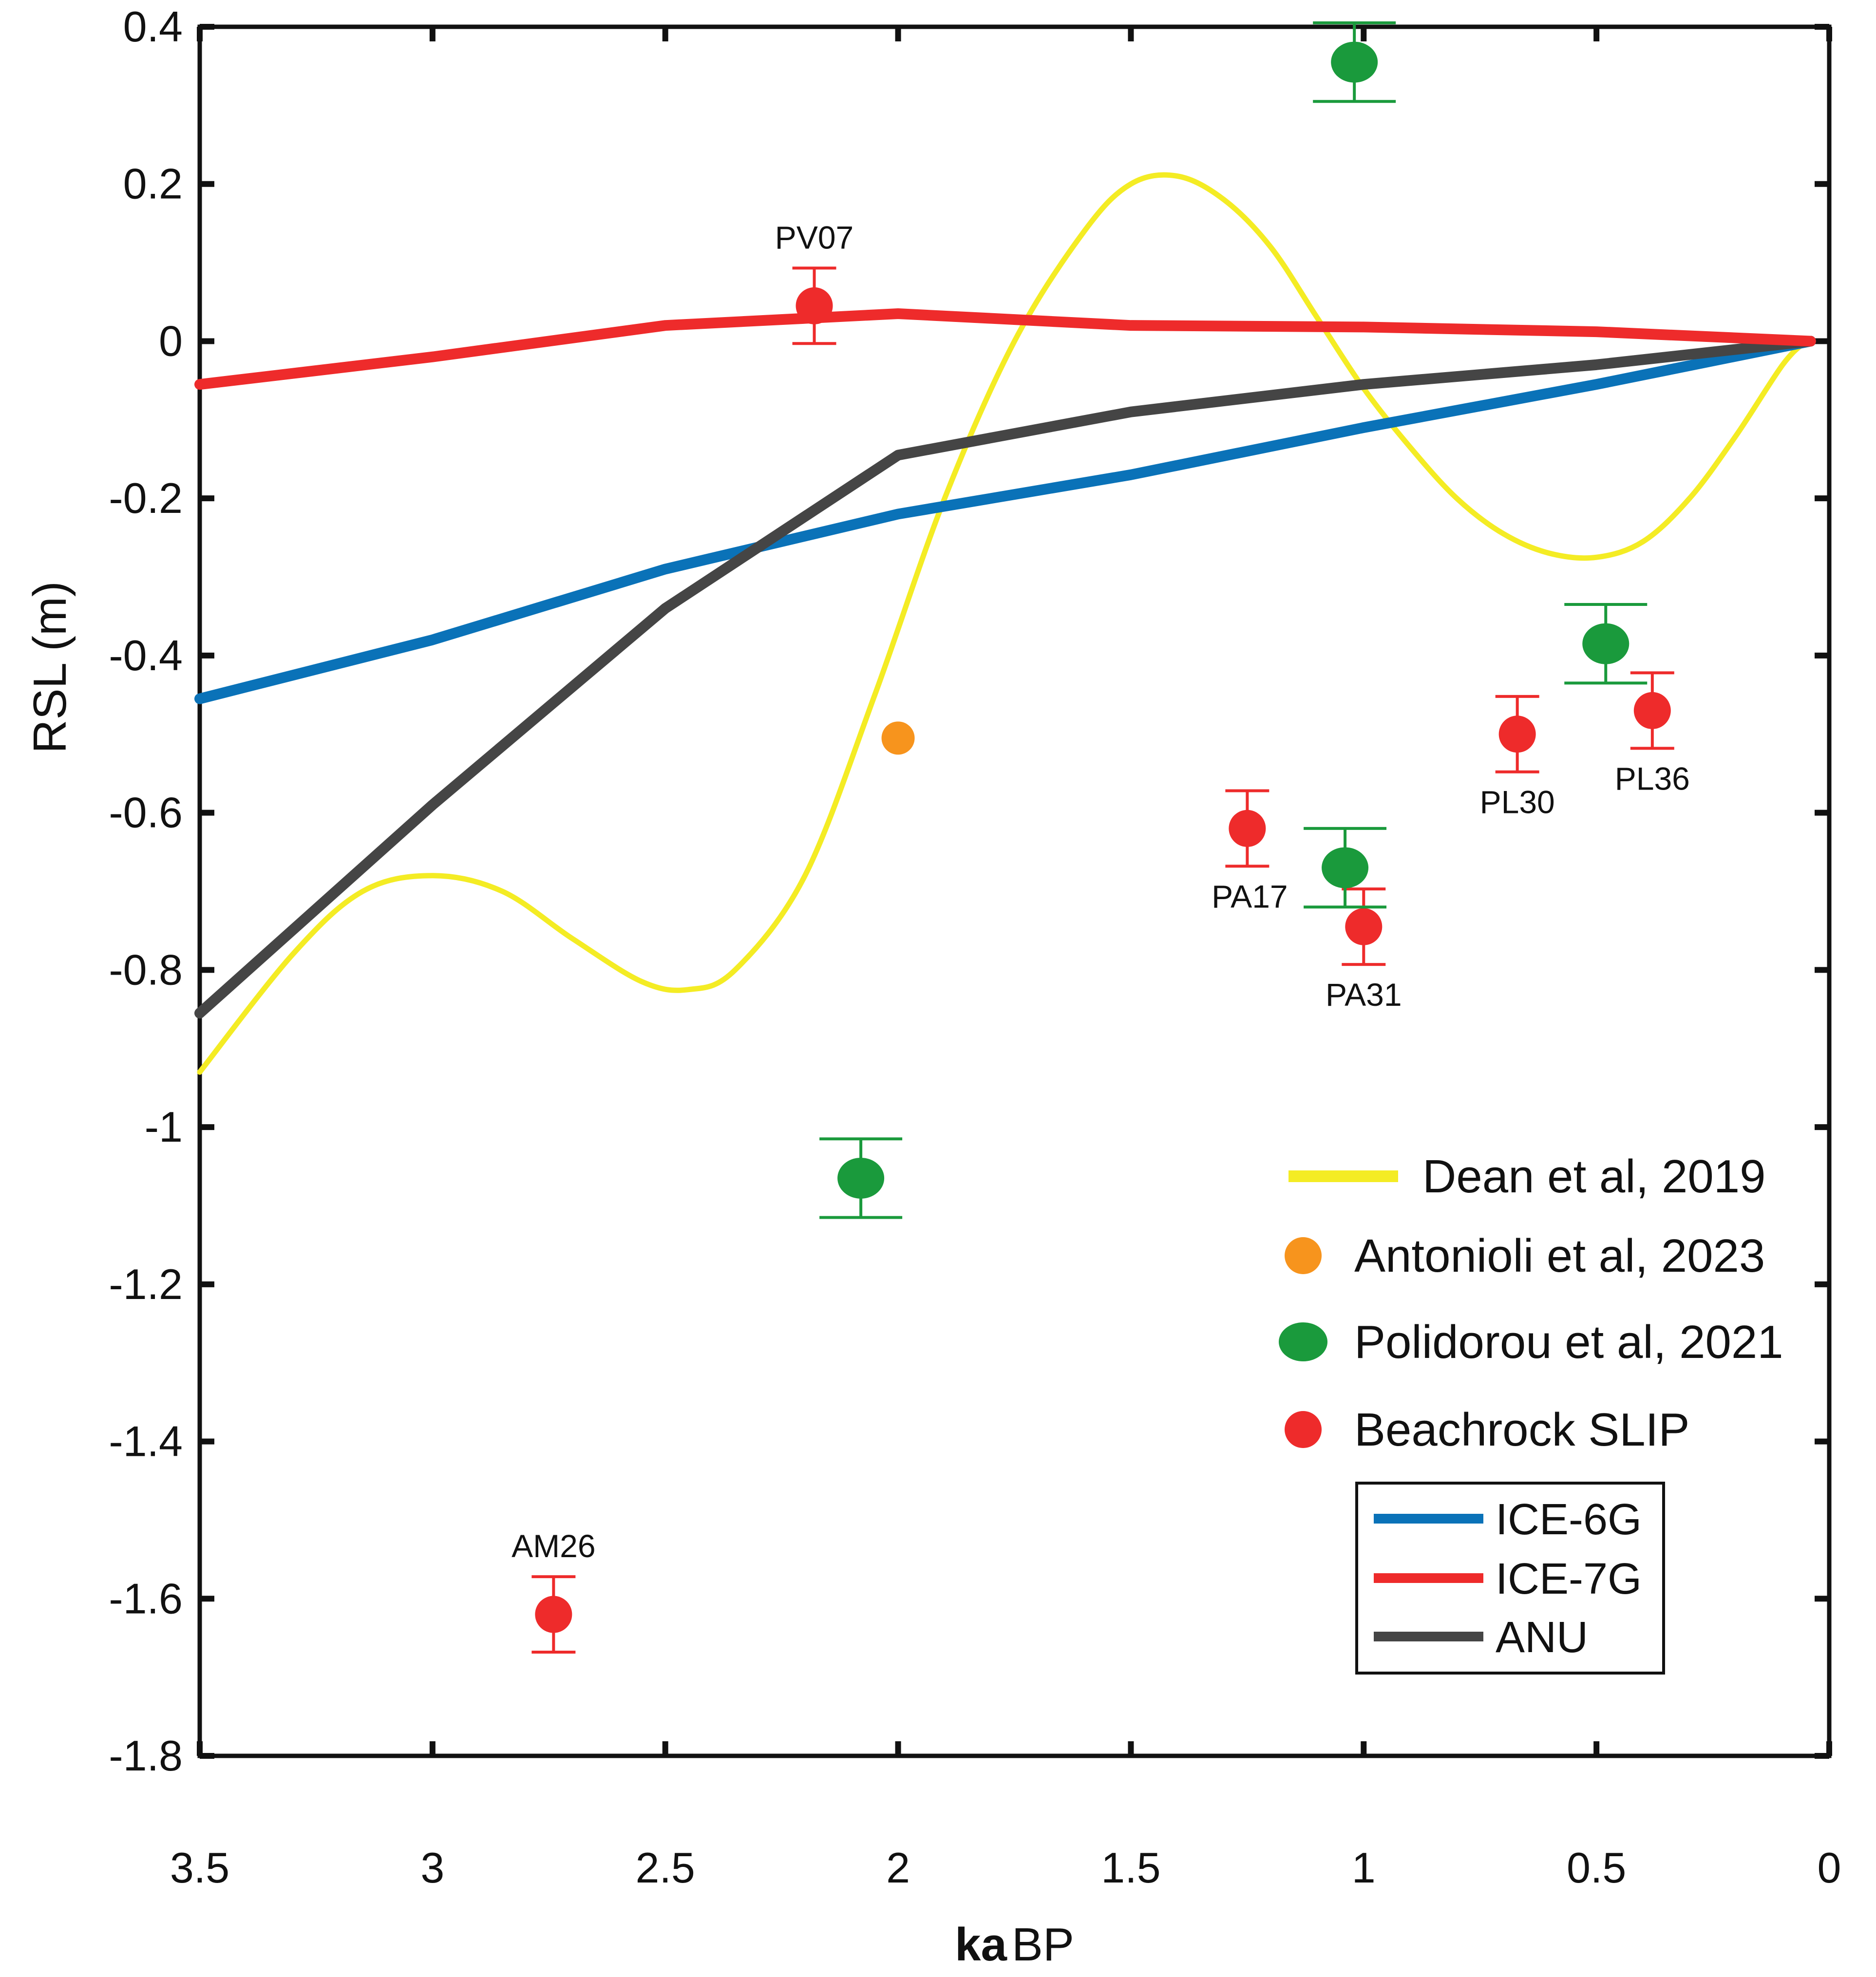  What do you see at coordinates (1005, 349) in the screenshot?
I see `series-line-ice-7g` at bounding box center [1005, 349].